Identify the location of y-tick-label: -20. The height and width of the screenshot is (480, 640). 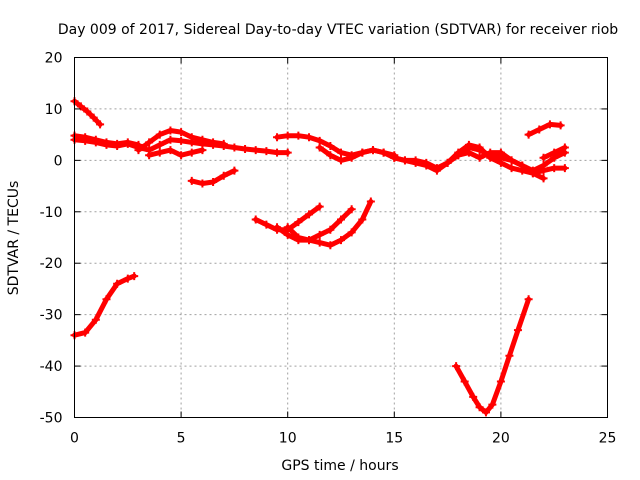
(51, 264).